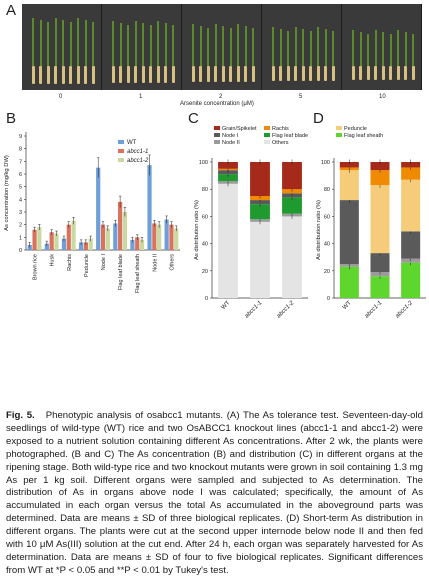  What do you see at coordinates (253, 309) in the screenshot?
I see `x-tick-label: abcc1-1` at bounding box center [253, 309].